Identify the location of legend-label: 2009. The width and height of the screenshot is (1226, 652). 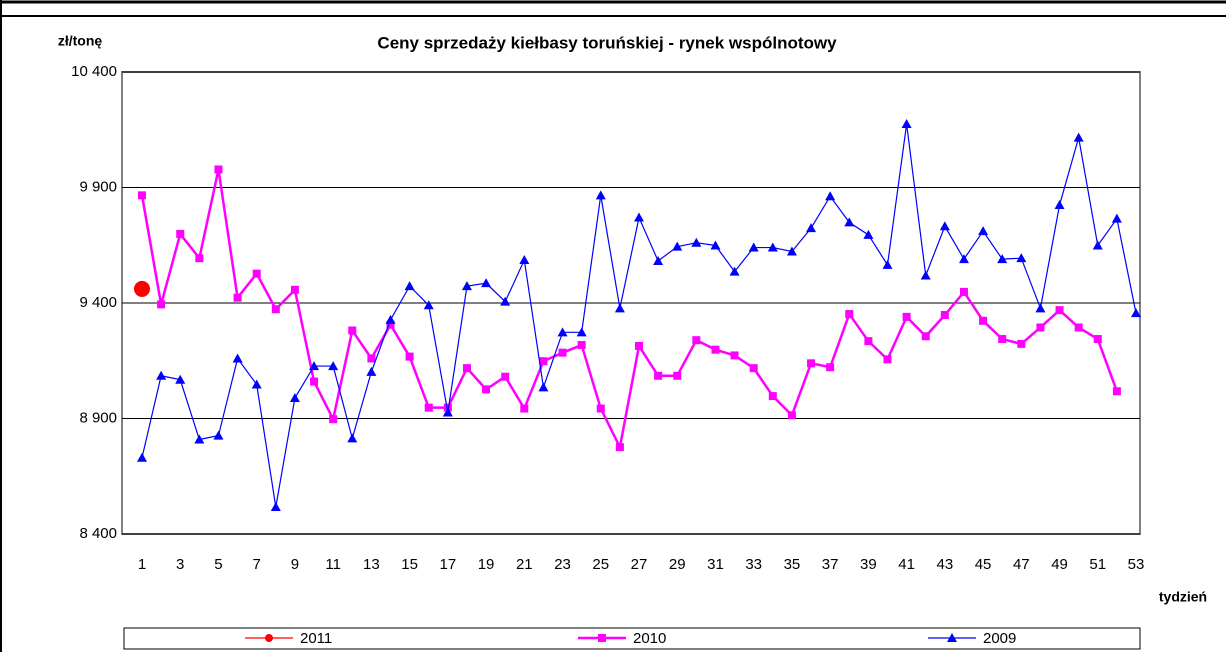
(999, 638).